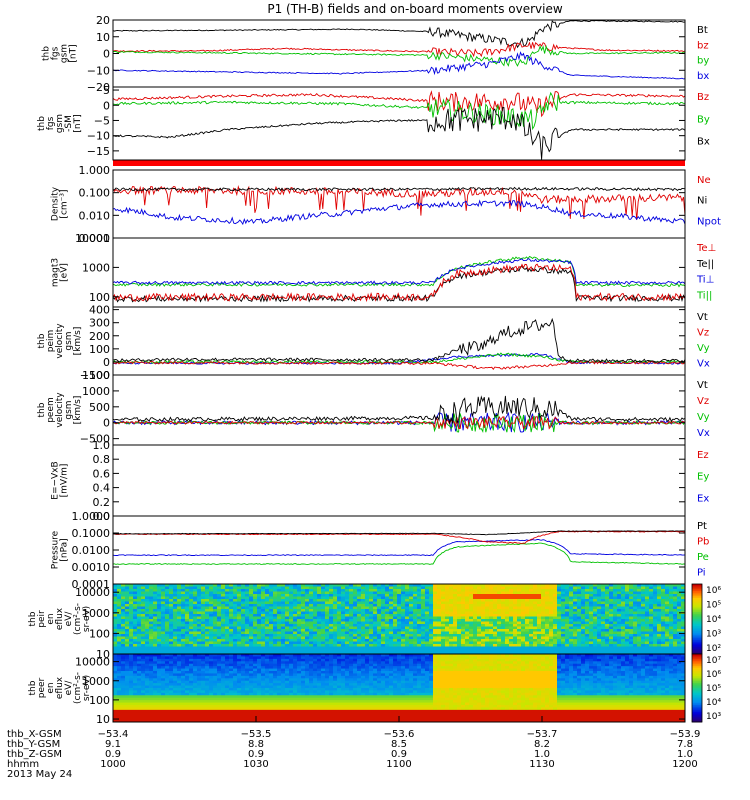 The height and width of the screenshot is (800, 750). What do you see at coordinates (703, 477) in the screenshot?
I see `legend-entry: Ey` at bounding box center [703, 477].